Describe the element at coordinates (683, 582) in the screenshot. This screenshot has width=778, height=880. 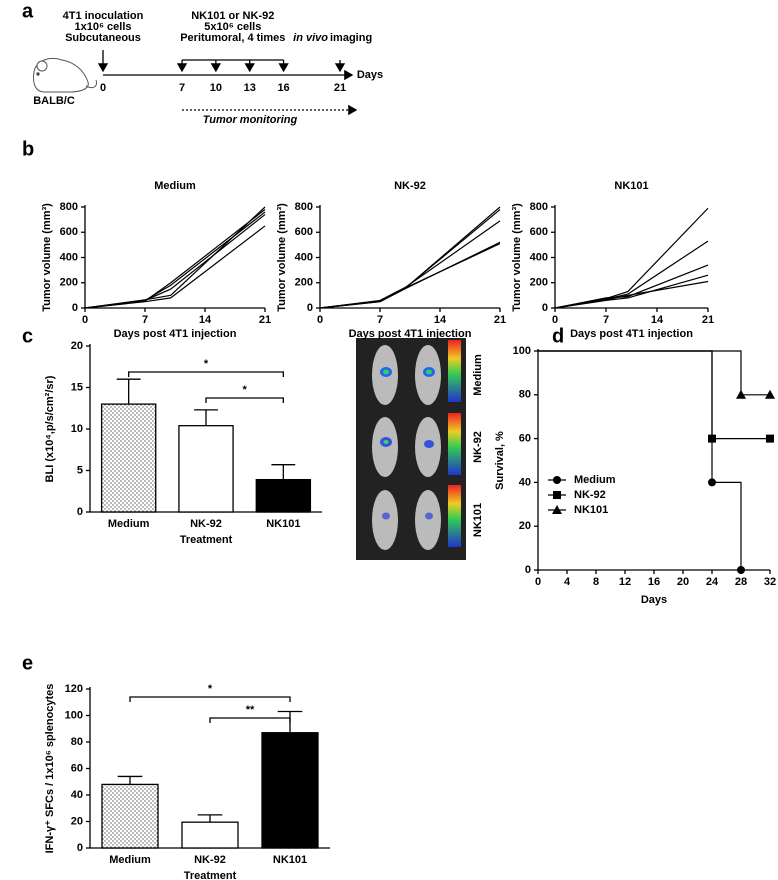
I see `x-tick-label: 20` at that location.